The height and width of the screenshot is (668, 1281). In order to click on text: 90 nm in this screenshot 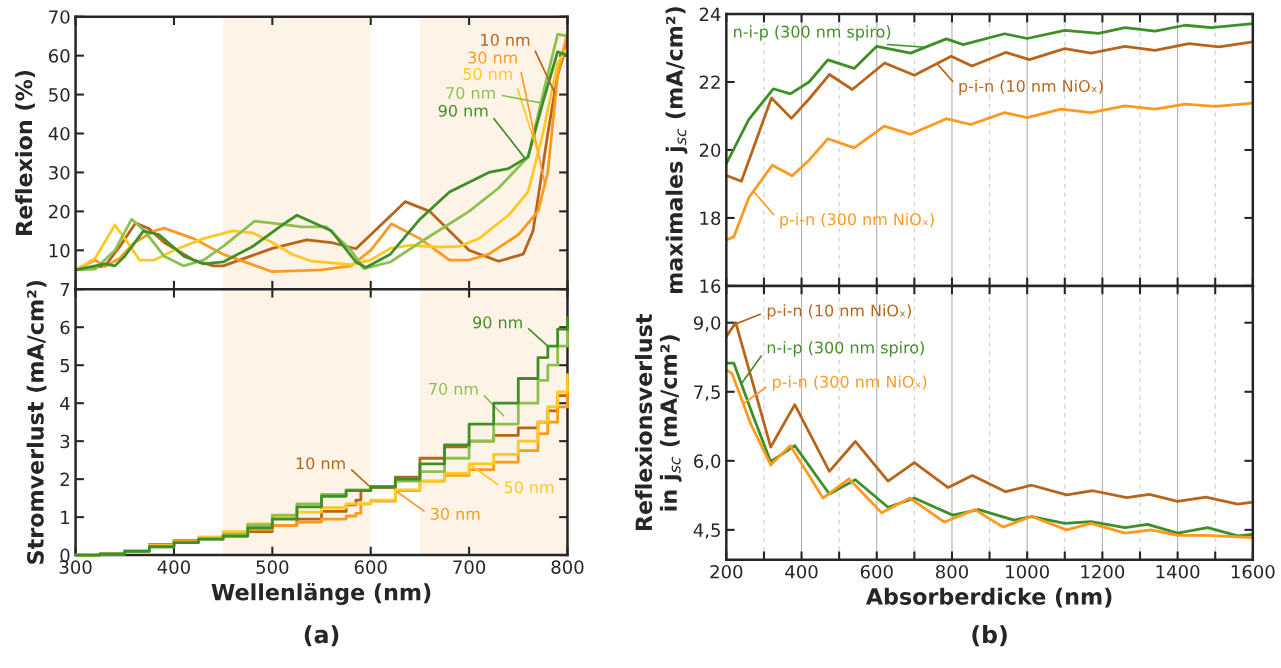, I will do `click(463, 110)`.